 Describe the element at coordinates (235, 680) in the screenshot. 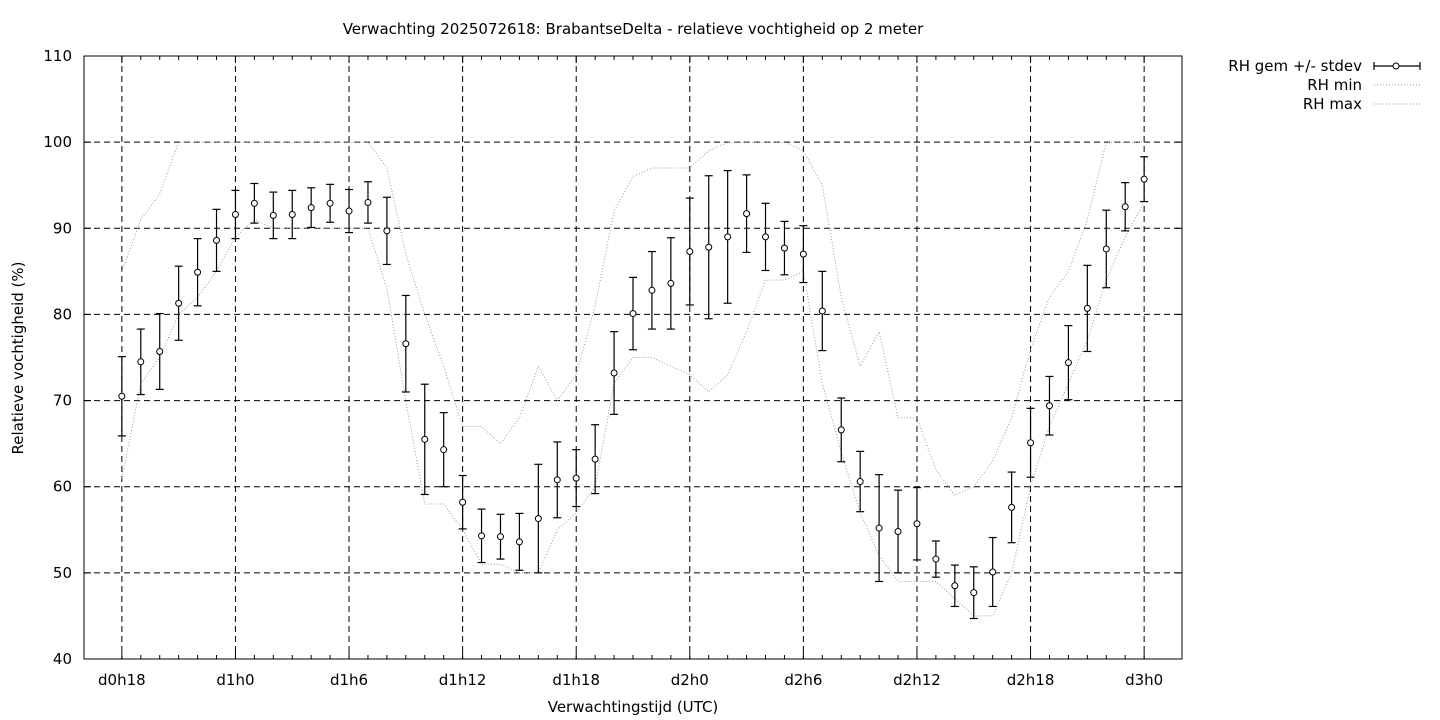

I see `x-tick-label: d1h0` at that location.